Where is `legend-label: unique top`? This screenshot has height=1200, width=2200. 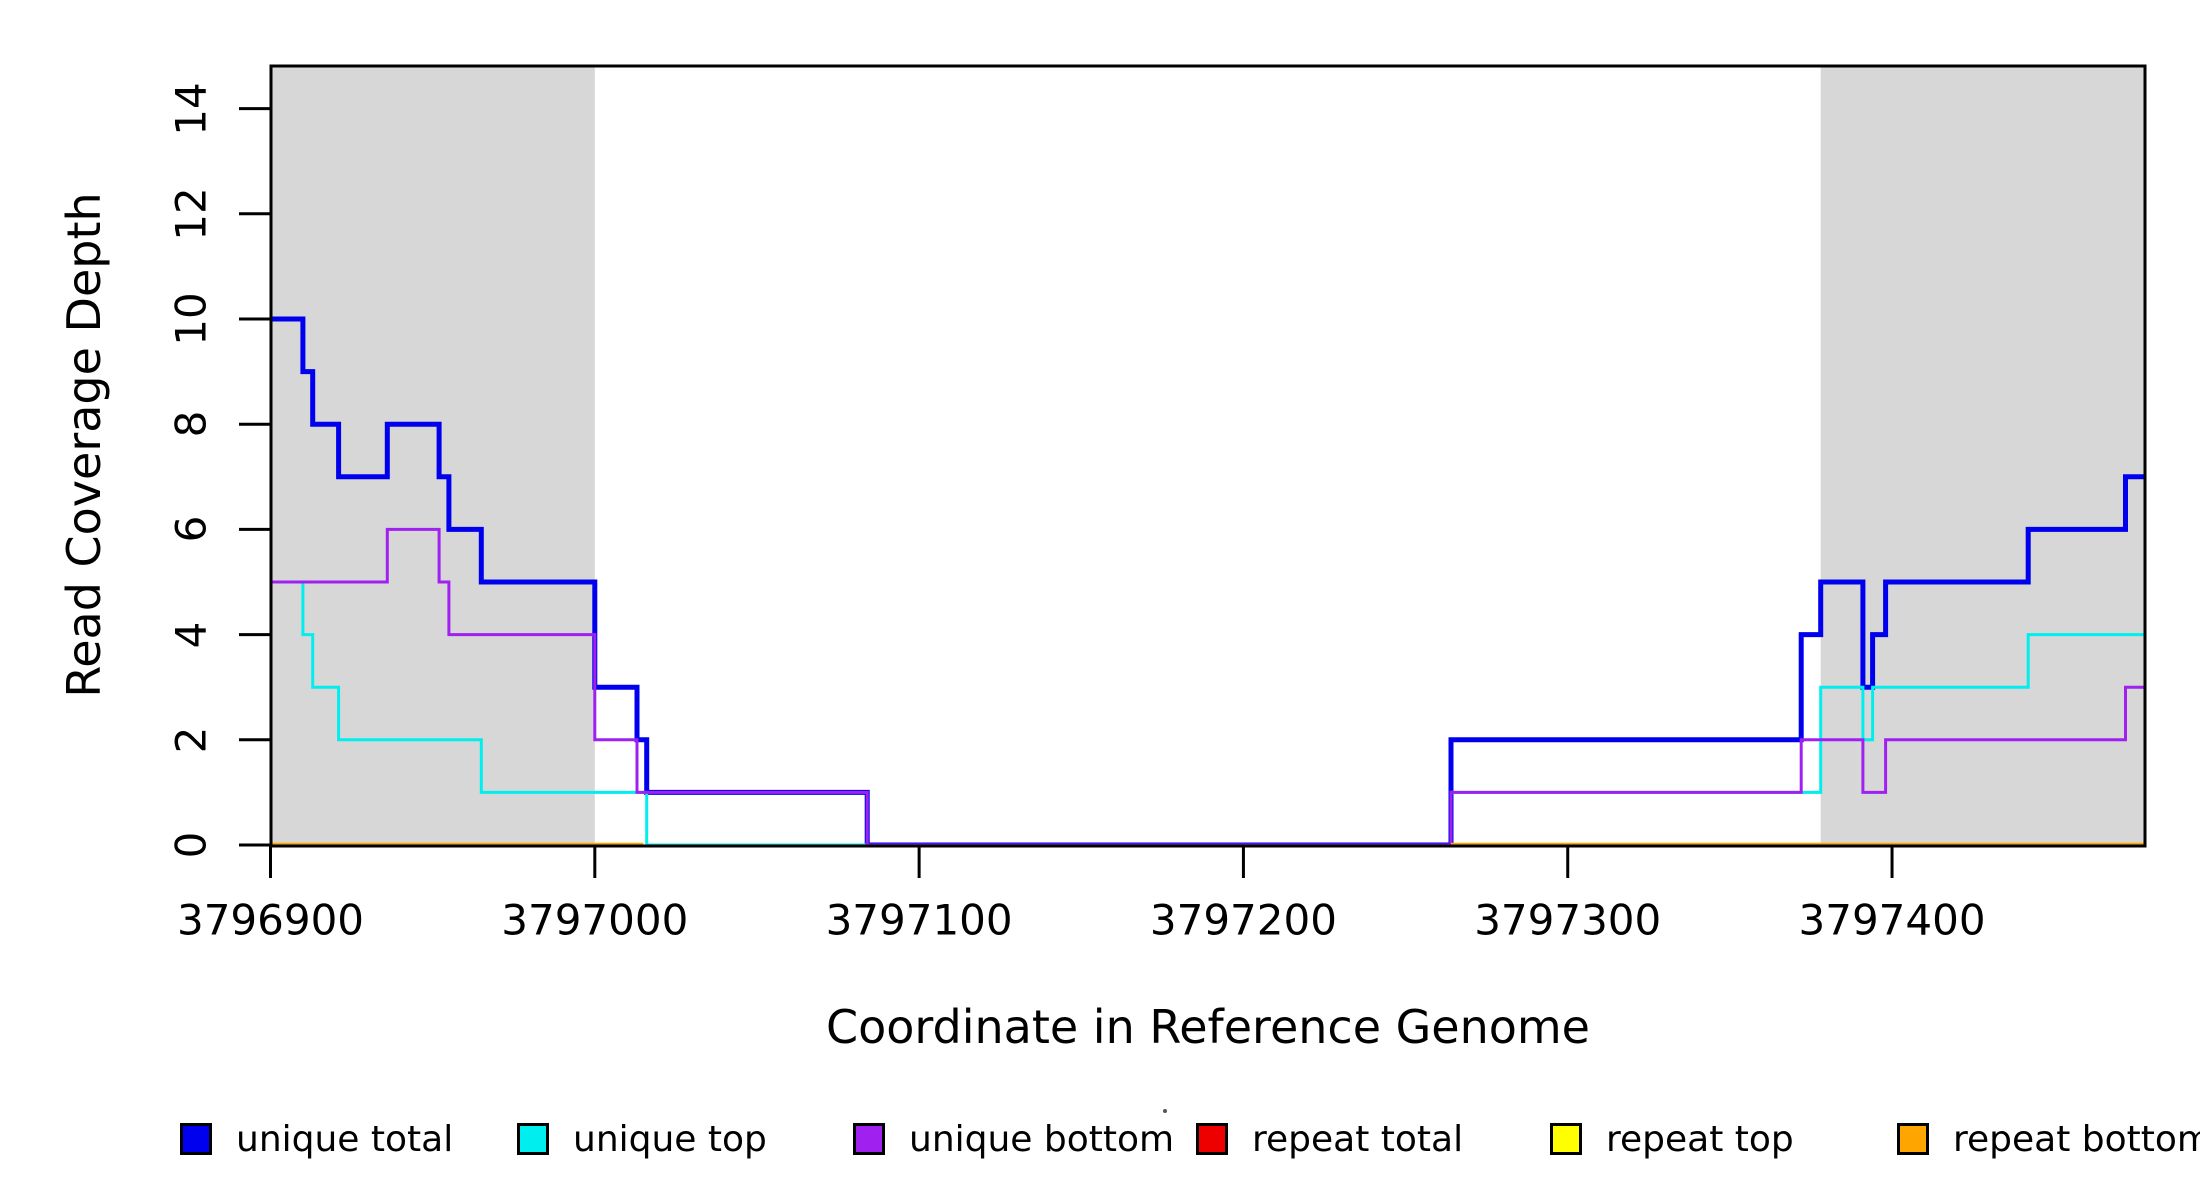
legend-label: unique top is located at coordinates (670, 1139).